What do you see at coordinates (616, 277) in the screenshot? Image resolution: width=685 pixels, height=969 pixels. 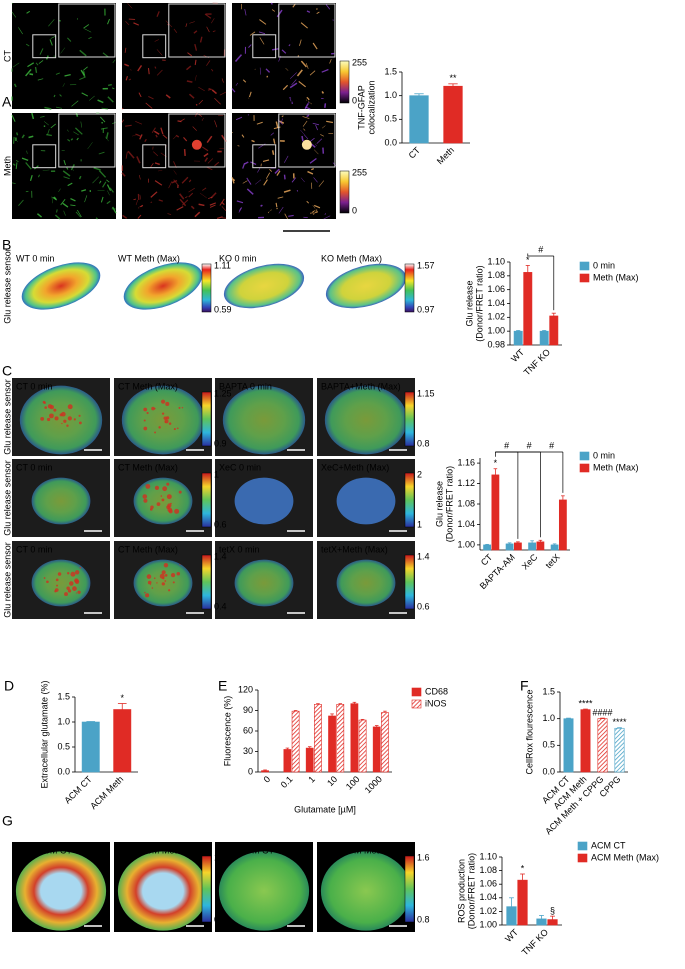 I see `legend-label: Meth (Max)` at bounding box center [616, 277].